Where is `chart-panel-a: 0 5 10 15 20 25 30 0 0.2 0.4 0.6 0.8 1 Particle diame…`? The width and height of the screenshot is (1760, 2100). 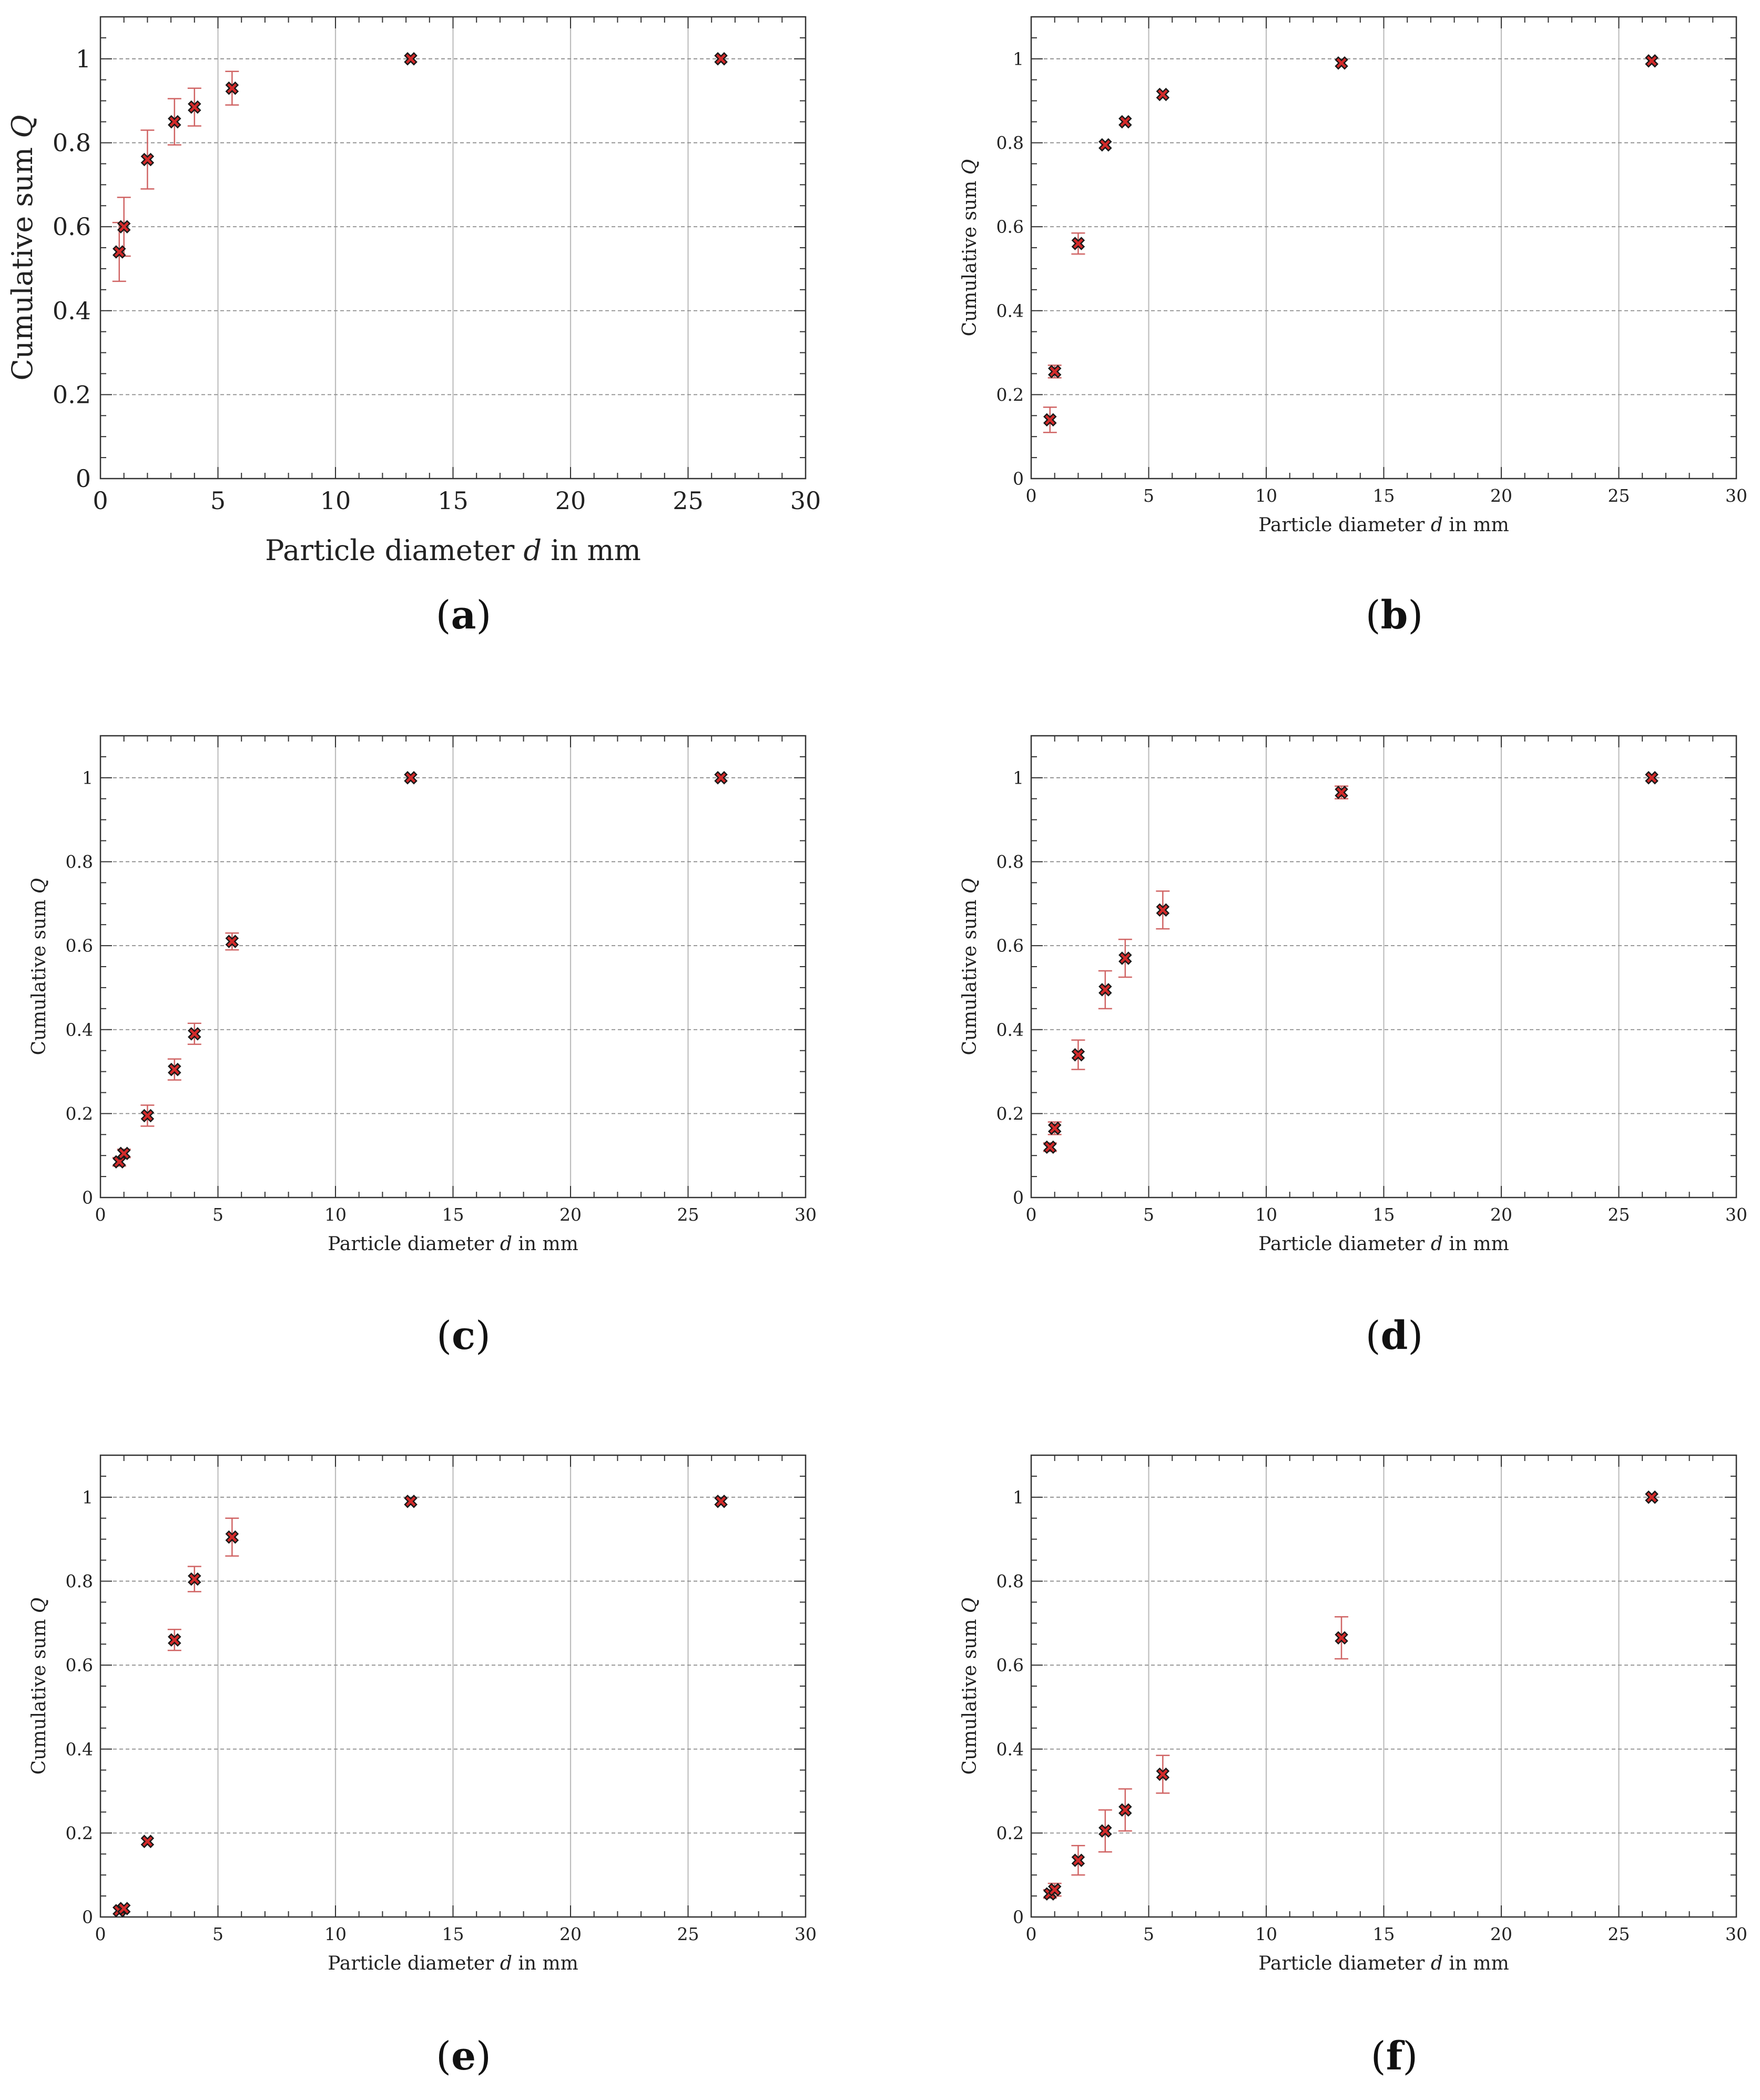
chart-panel-a: 0 5 10 15 20 25 30 0 0.2 0.4 0.6 0.8 1 Particle diame… is located at coordinates (413, 327).